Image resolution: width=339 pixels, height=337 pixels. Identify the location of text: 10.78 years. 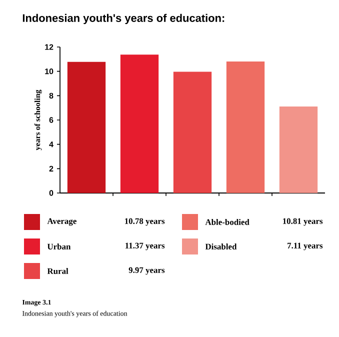
(145, 222).